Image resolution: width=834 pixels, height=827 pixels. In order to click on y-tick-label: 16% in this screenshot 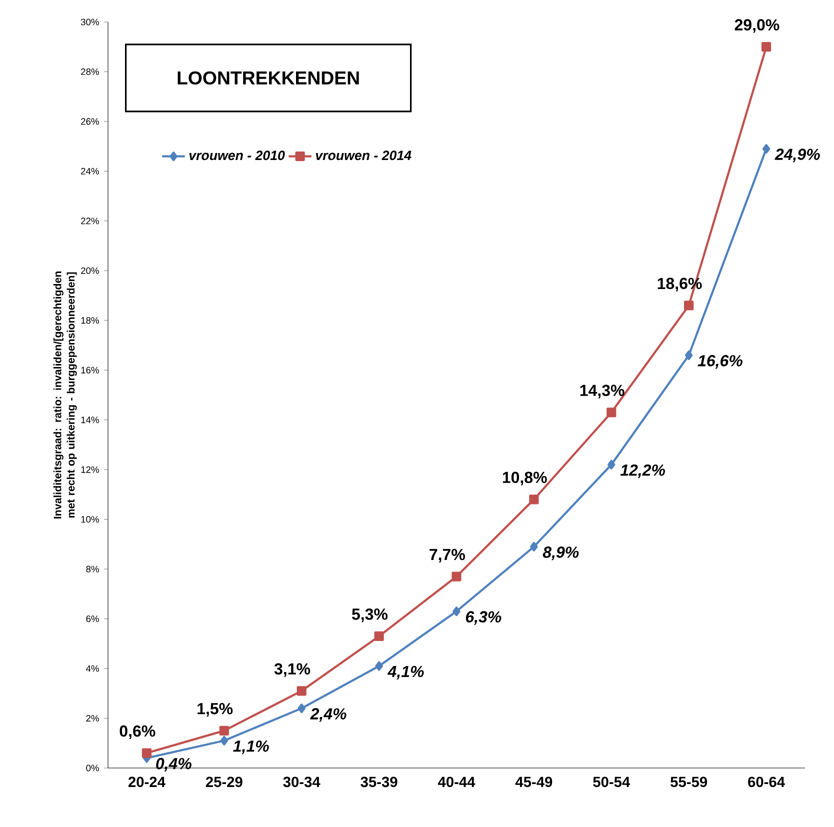, I will do `click(90, 370)`.